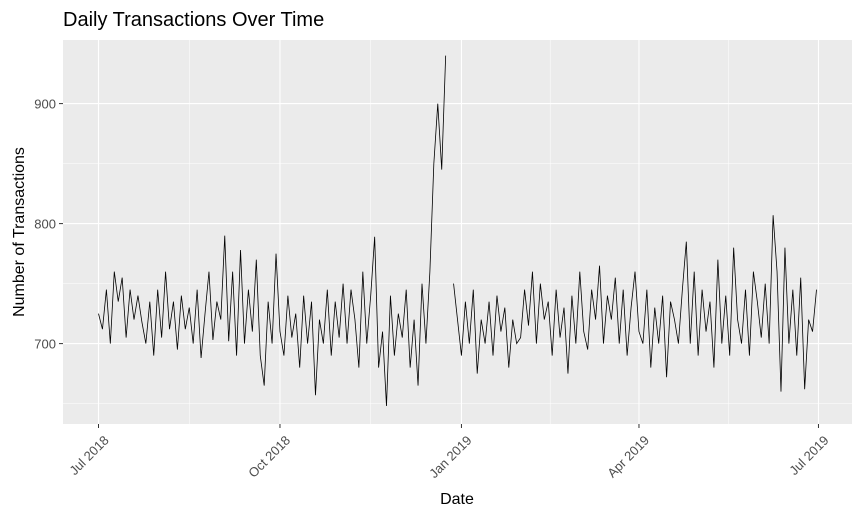  Describe the element at coordinates (45, 104) in the screenshot. I see `y-tick-label: 900` at that location.